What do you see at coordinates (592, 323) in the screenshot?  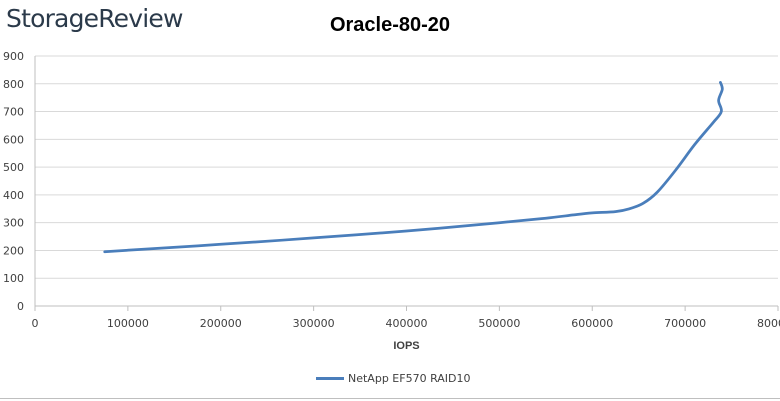 I see `x-tick-label: 600000` at bounding box center [592, 323].